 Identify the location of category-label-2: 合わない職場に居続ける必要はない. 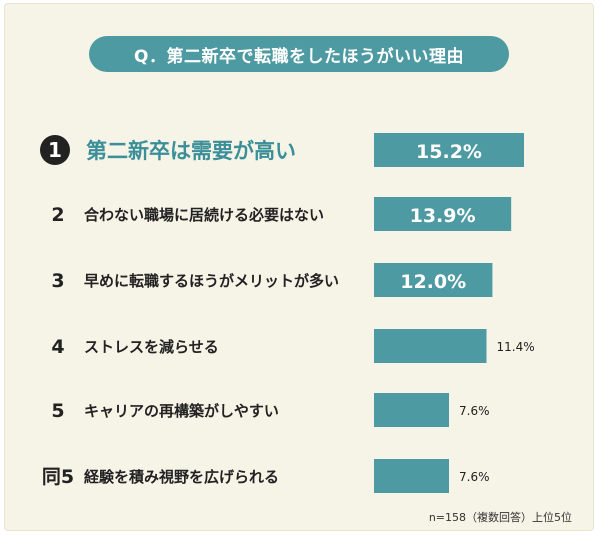
(203, 215).